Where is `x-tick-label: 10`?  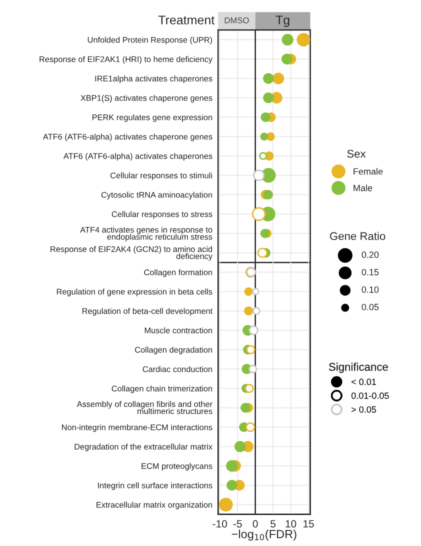
x-tick-label: 10 is located at coordinates (291, 524).